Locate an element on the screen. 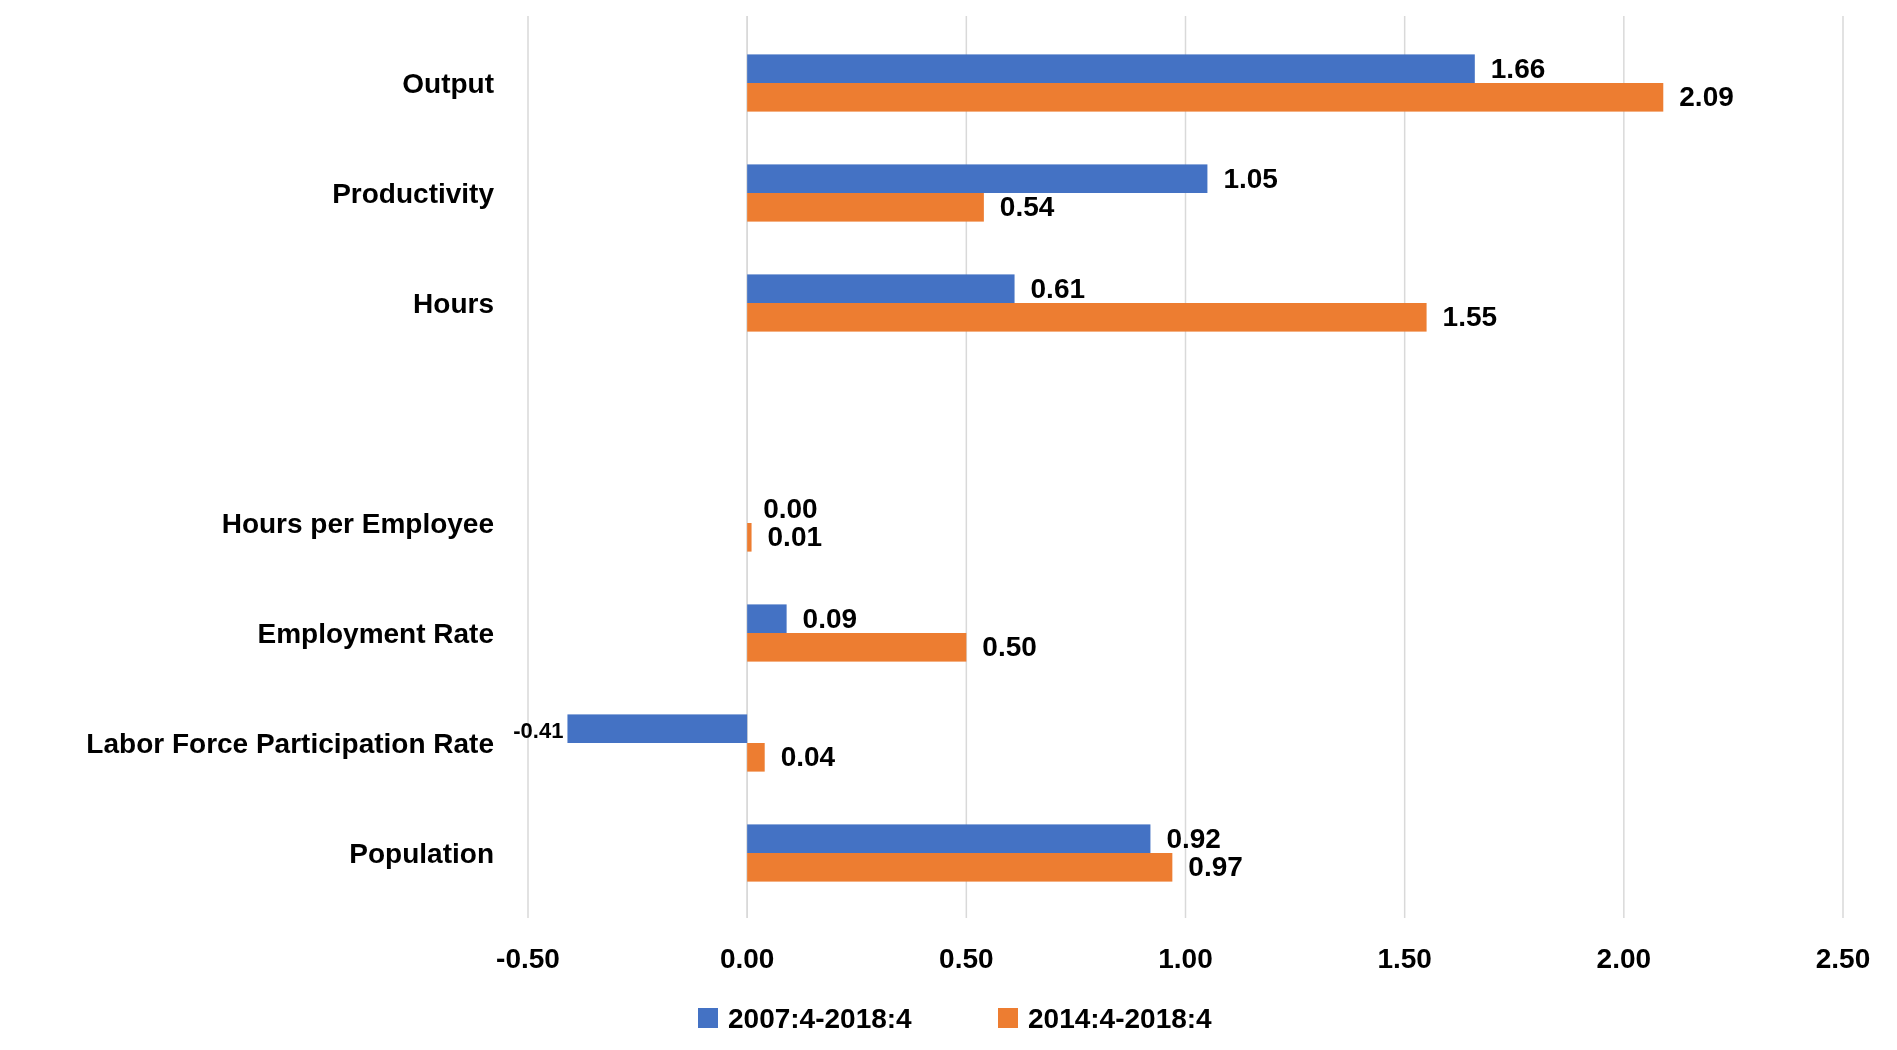 Image resolution: width=1897 pixels, height=1050 pixels. data-label: 0.54 is located at coordinates (1027, 207).